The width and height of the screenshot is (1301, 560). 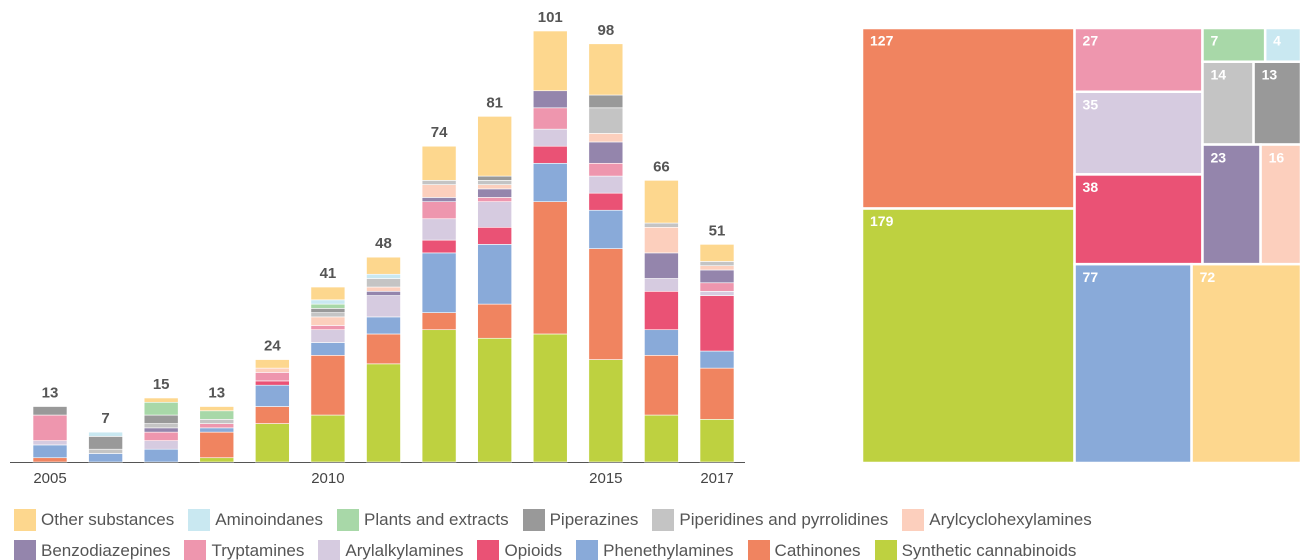 I want to click on total-label: 51, so click(x=717, y=230).